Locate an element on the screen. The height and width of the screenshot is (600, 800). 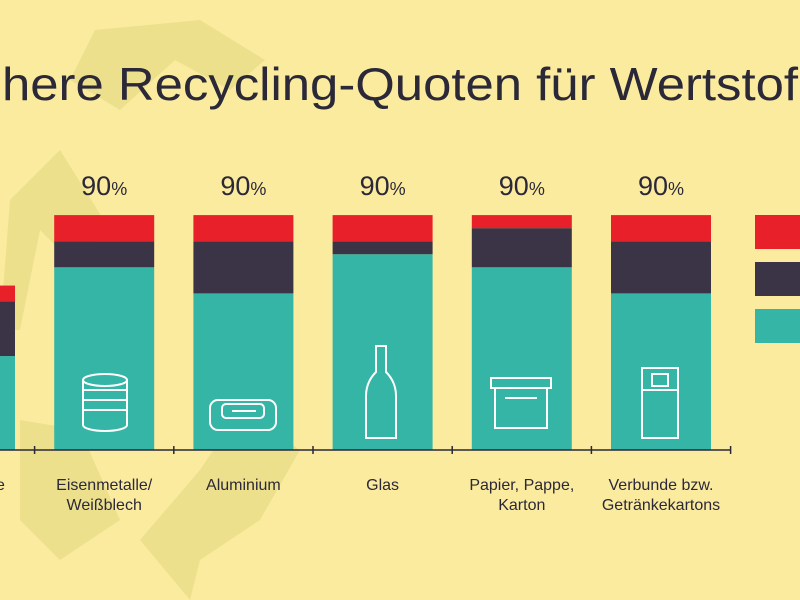
x-tick-label-line: Karton is located at coordinates (521, 505).